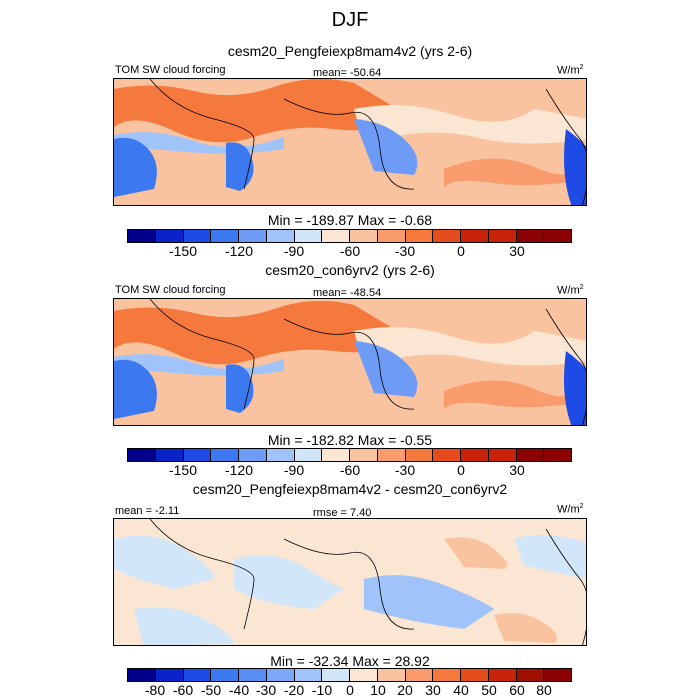 The width and height of the screenshot is (700, 700). Describe the element at coordinates (239, 251) in the screenshot. I see `panel-1-tick: -120` at that location.